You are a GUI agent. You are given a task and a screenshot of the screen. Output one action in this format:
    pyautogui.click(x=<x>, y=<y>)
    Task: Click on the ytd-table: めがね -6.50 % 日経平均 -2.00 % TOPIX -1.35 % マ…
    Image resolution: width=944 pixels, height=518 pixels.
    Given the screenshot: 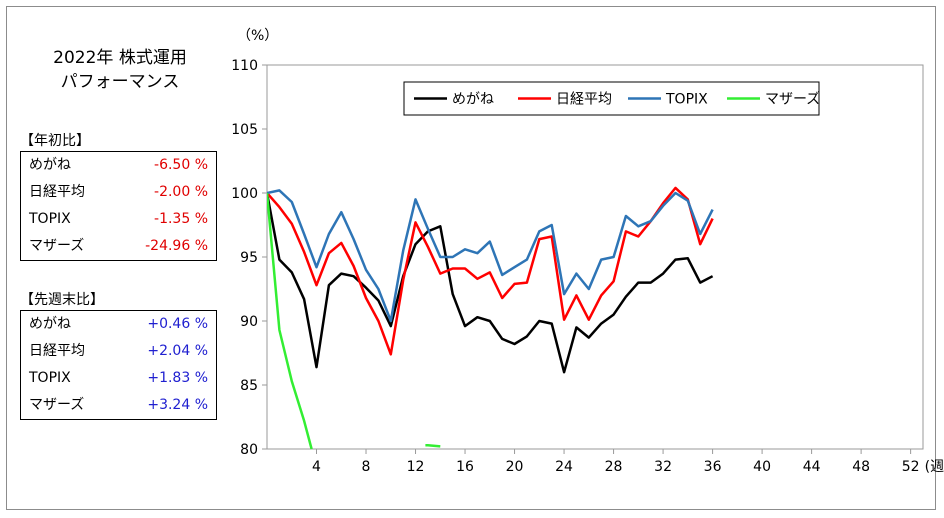 What is the action you would take?
    pyautogui.click(x=118, y=206)
    